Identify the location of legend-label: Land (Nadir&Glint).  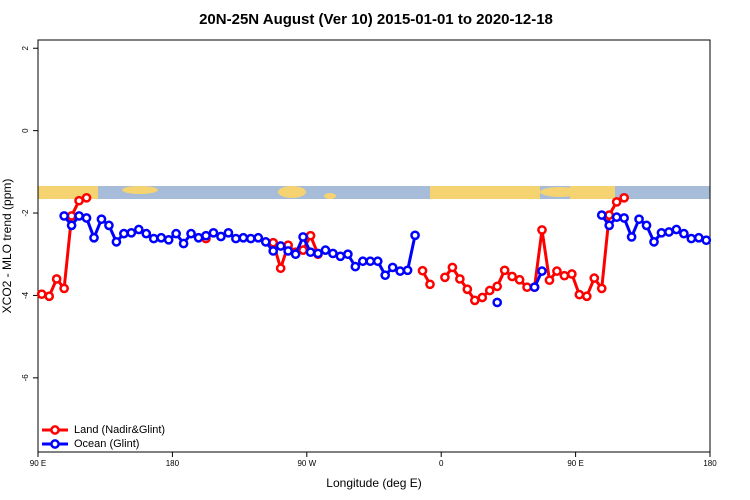
(119, 430).